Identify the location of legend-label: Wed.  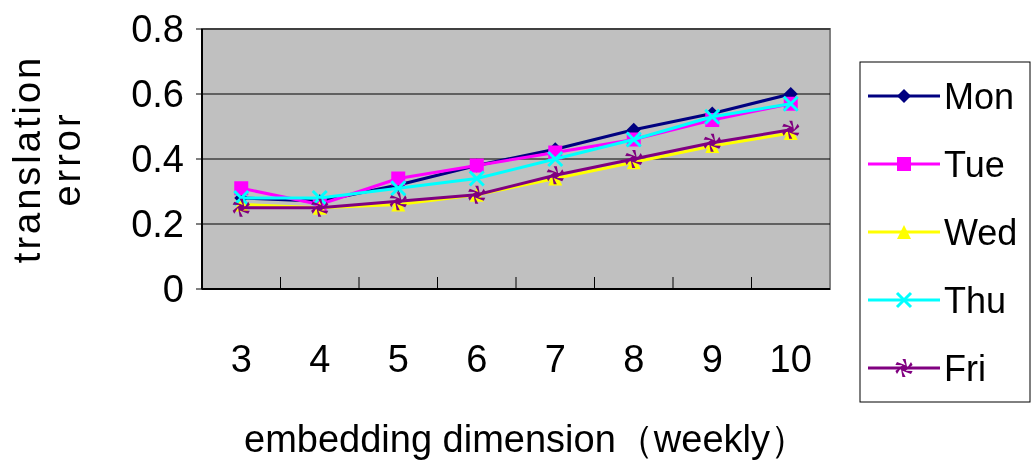
(981, 232).